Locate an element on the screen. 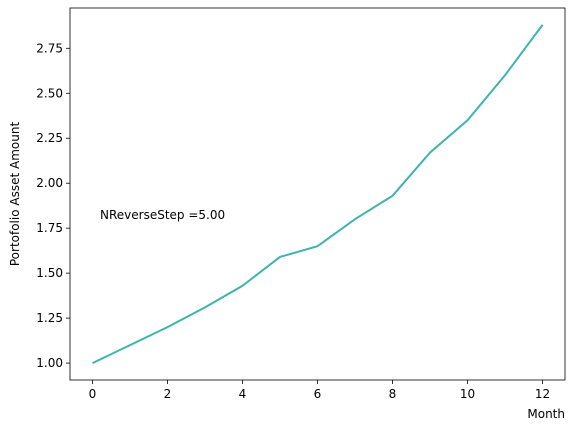 Image resolution: width=576 pixels, height=432 pixels. y-tick-label: 1.00 is located at coordinates (49, 363).